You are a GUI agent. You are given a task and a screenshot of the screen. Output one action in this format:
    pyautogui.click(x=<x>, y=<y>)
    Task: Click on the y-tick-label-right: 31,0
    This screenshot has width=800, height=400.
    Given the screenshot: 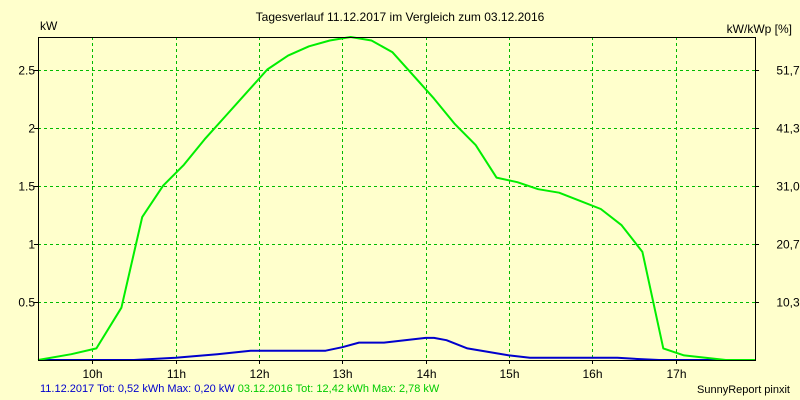 What is the action you would take?
    pyautogui.click(x=788, y=187)
    